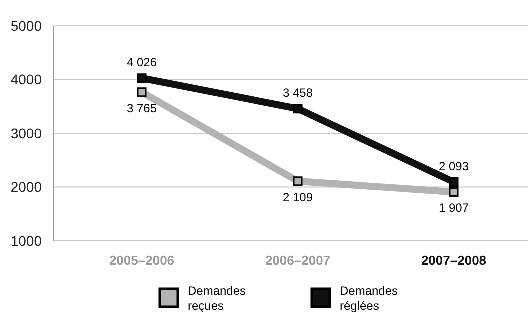 The width and height of the screenshot is (532, 331). I want to click on y-tick-label: 3000, so click(26, 133).